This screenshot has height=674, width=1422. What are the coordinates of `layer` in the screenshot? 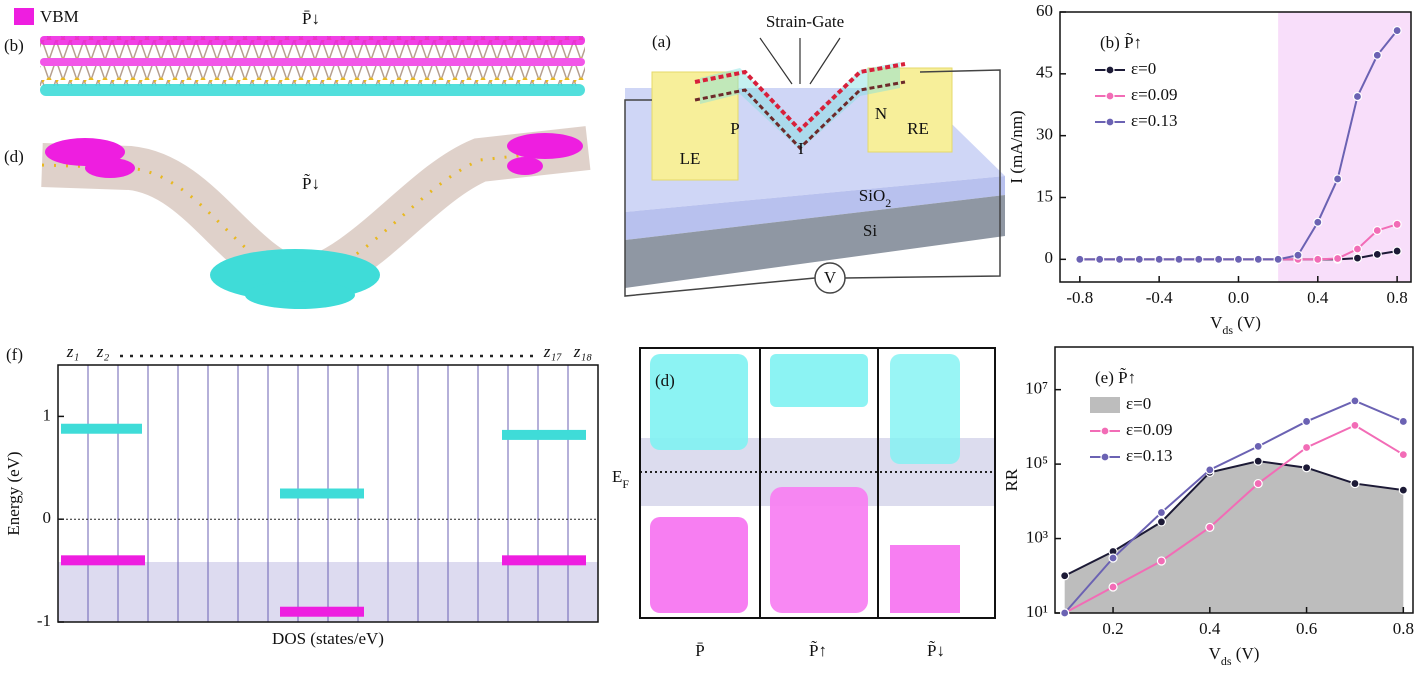 It's located at (312, 76).